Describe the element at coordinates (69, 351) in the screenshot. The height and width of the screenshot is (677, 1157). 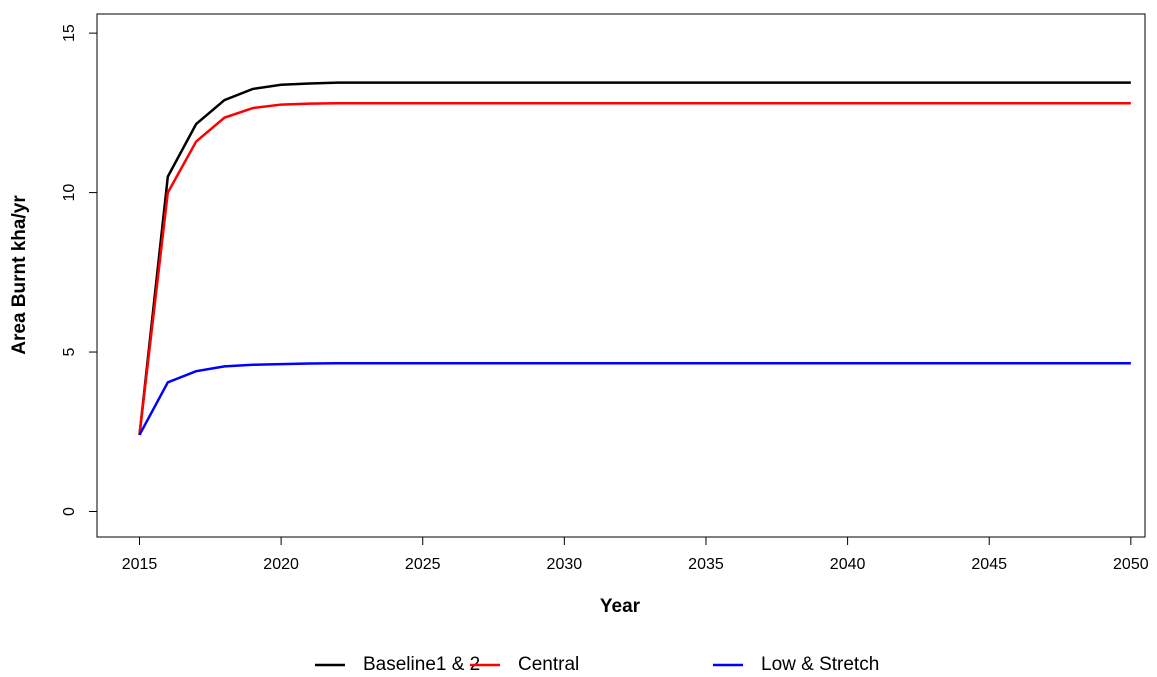
I see `y-tick-label: 5` at that location.